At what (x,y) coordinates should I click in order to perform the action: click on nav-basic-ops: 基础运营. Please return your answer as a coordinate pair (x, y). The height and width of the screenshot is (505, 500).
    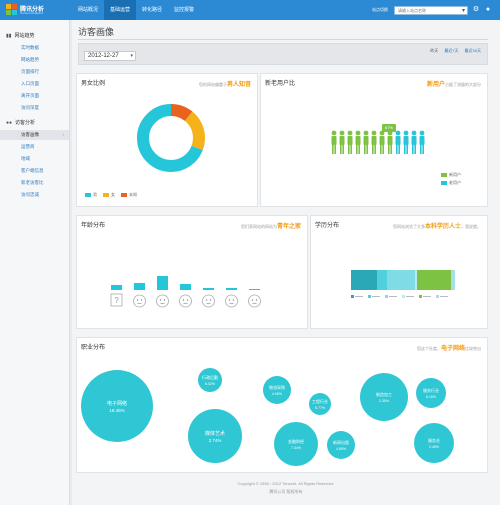
    Looking at the image, I should click on (120, 10).